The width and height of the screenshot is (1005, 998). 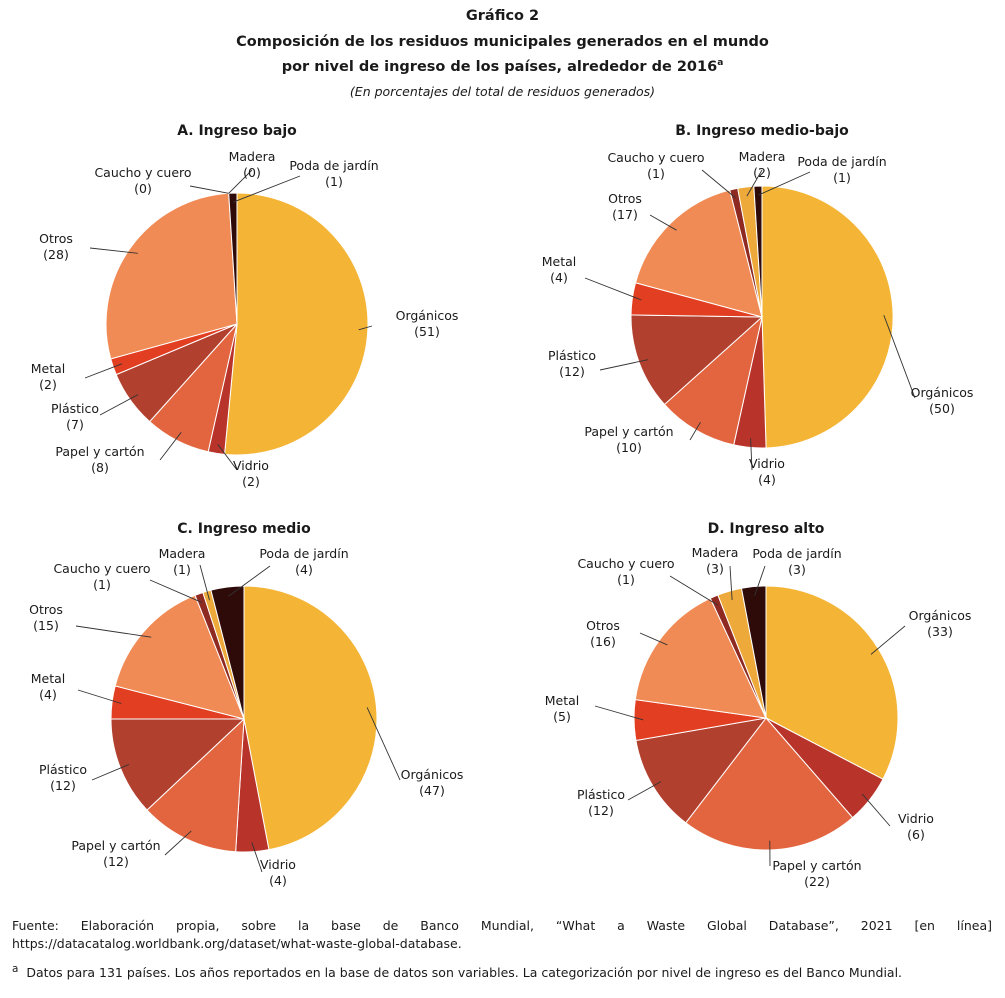 I want to click on slice-label-metal: Metal (5), so click(x=562, y=708).